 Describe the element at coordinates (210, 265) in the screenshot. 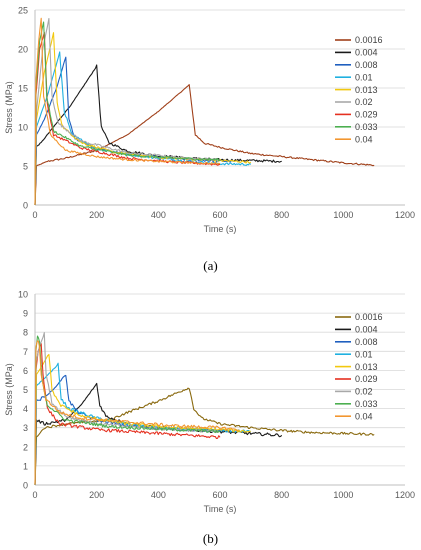

I see `panel-caption-a: (a)` at that location.